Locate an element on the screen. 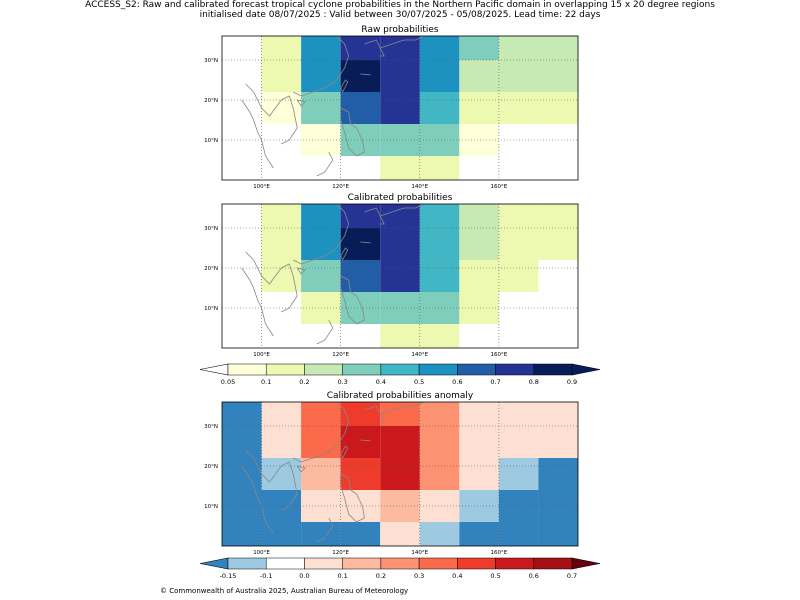 The height and width of the screenshot is (600, 800). colorbar-tick-label: 0.6 is located at coordinates (457, 382).